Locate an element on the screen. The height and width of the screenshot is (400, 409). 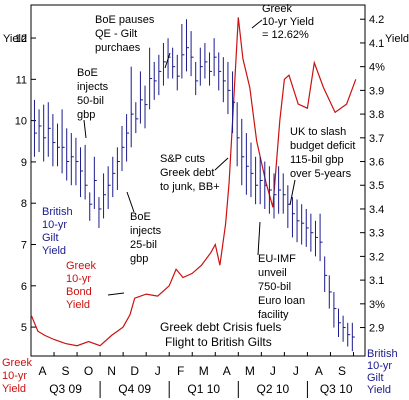
bottom-left-label-line: Greek is located at coordinates (17, 363).